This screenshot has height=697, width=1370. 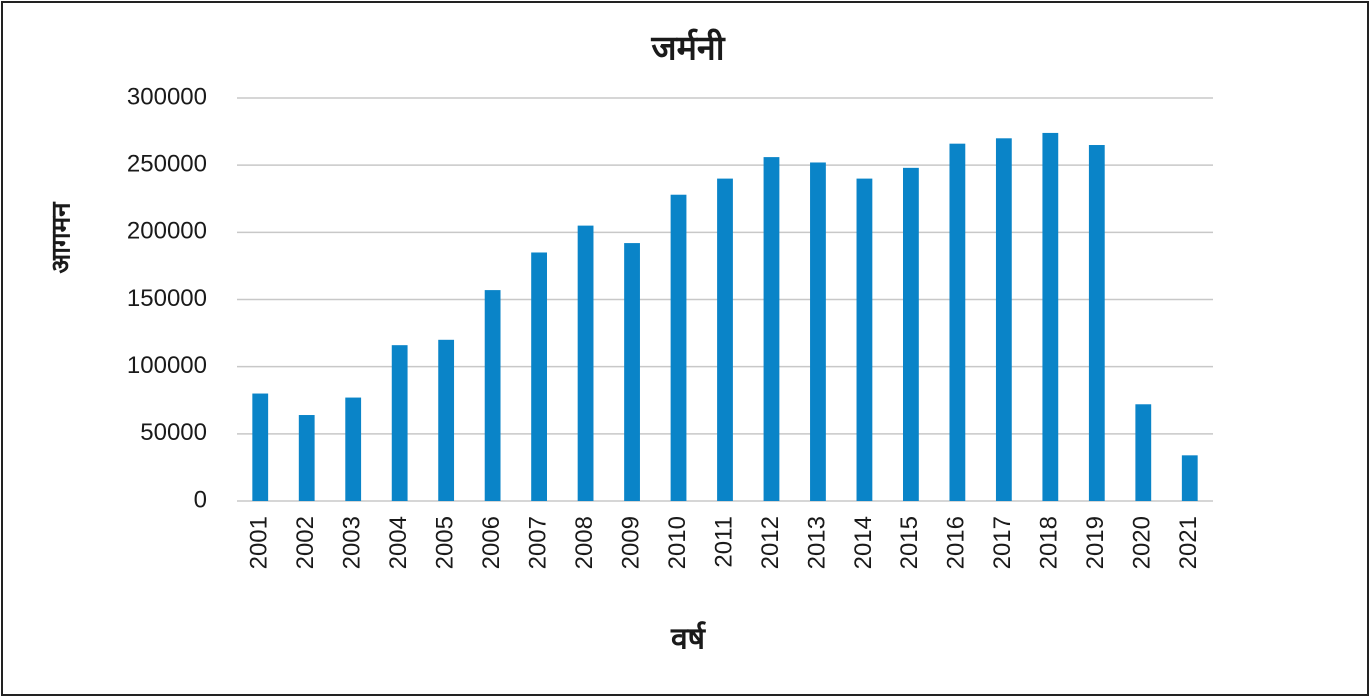 I want to click on chart-title: जर्मनी, so click(x=687, y=48).